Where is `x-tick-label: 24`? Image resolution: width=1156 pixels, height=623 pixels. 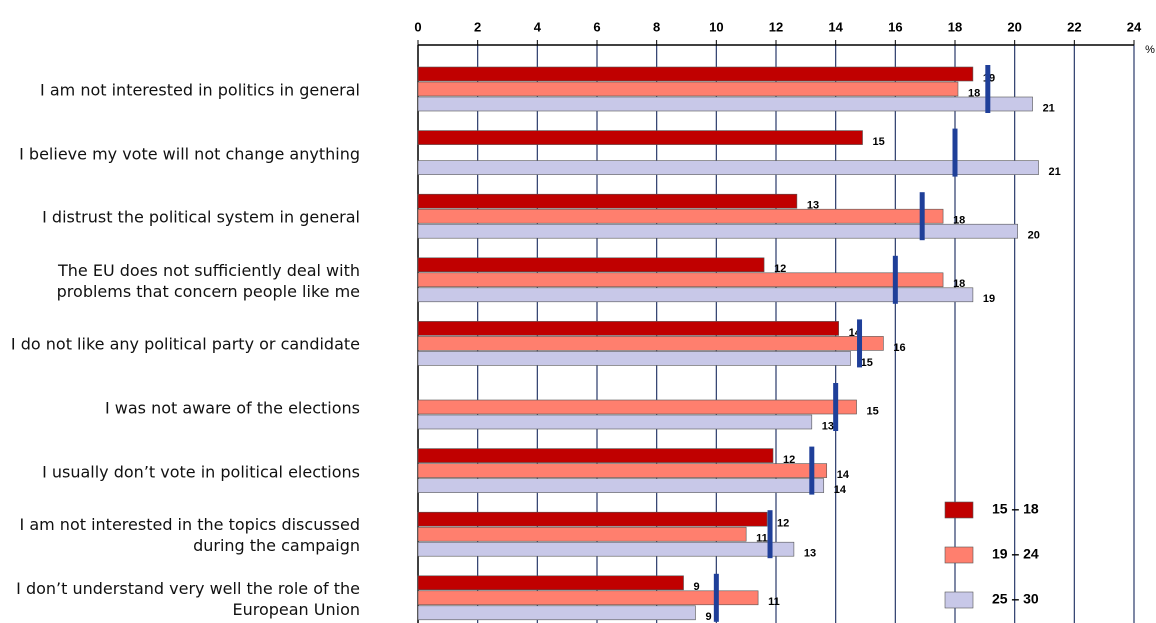 x-tick-label: 24 is located at coordinates (1134, 26).